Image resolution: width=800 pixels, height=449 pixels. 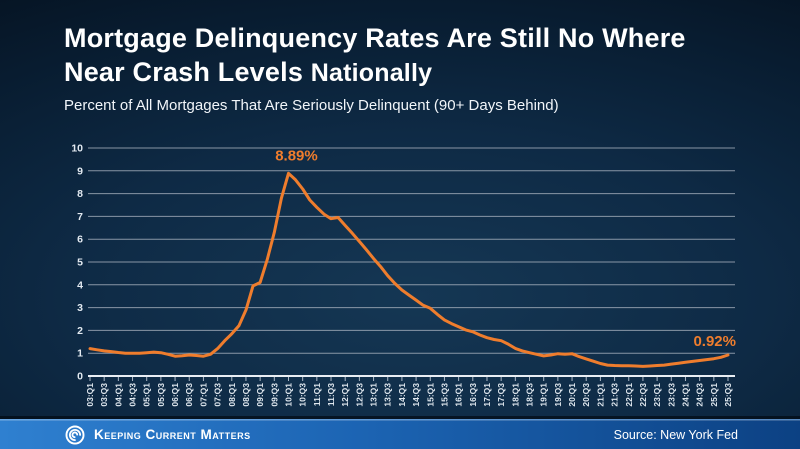 I want to click on x-axis-label: 19:Q3, so click(x=558, y=395).